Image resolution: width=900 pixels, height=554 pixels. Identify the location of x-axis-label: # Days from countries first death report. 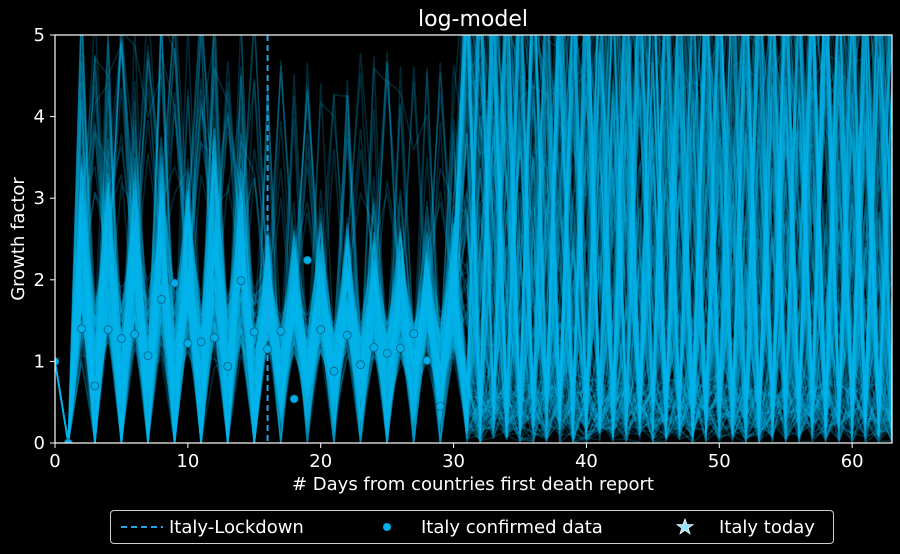
(473, 484).